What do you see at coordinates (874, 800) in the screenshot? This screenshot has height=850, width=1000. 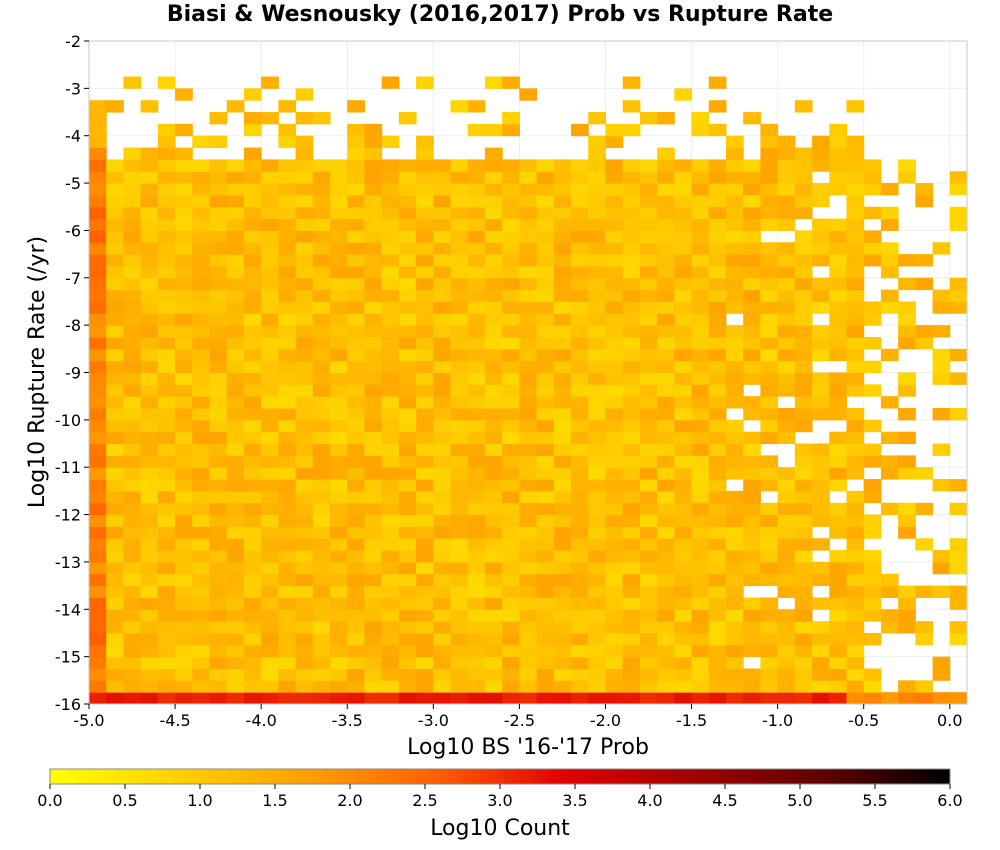 I see `colorbar-tick-label: 5.5` at bounding box center [874, 800].